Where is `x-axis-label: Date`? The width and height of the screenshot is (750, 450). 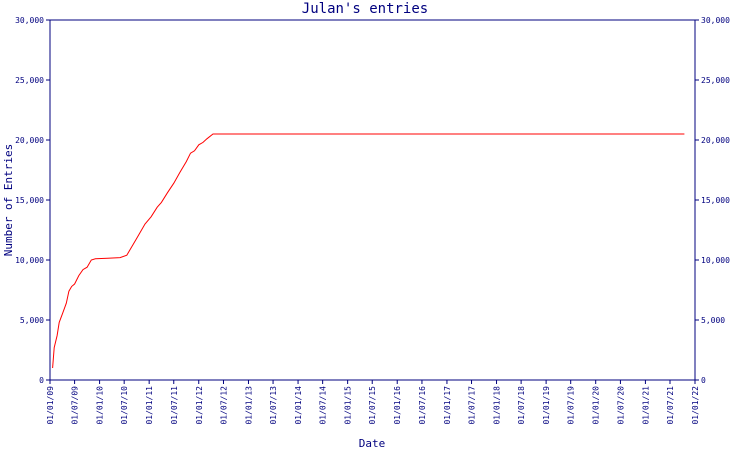
x-axis-label: Date is located at coordinates (372, 443).